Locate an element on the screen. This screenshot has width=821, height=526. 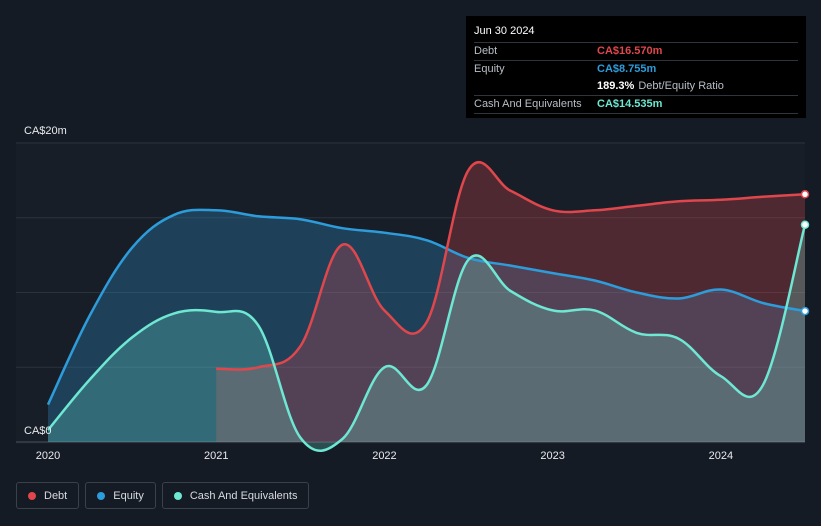
debt-endpoint is located at coordinates (805, 194).